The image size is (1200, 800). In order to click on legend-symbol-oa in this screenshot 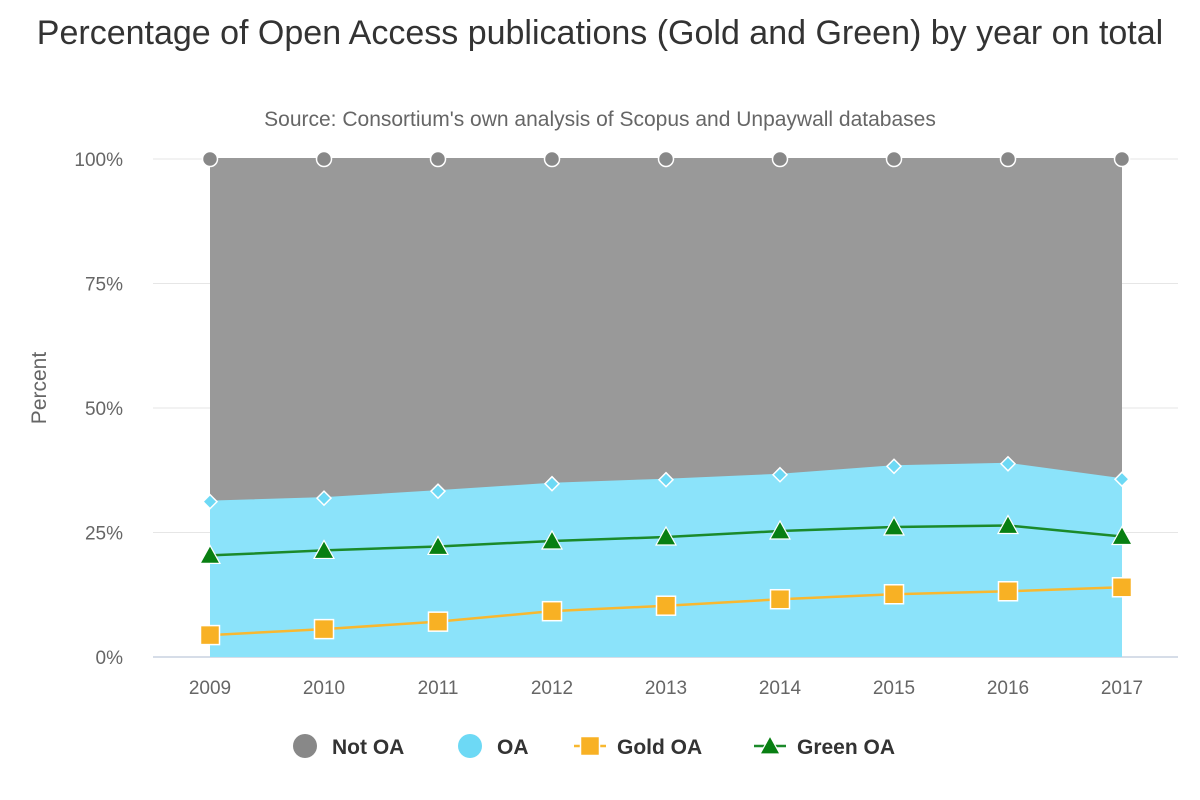, I will do `click(470, 746)`.